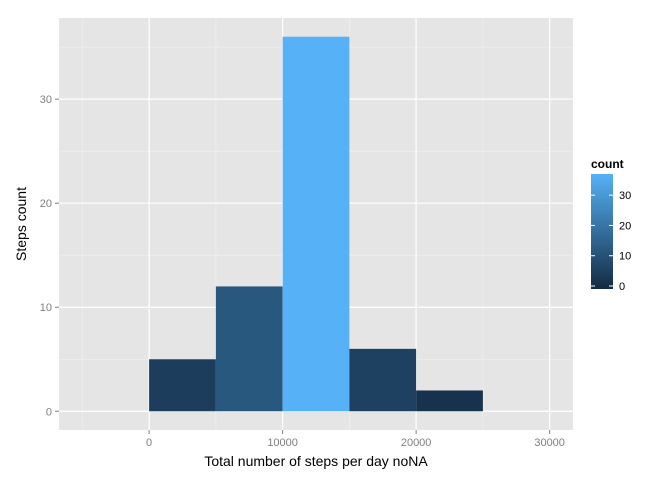 This screenshot has width=672, height=480. I want to click on legend-tick-label: 30, so click(625, 196).